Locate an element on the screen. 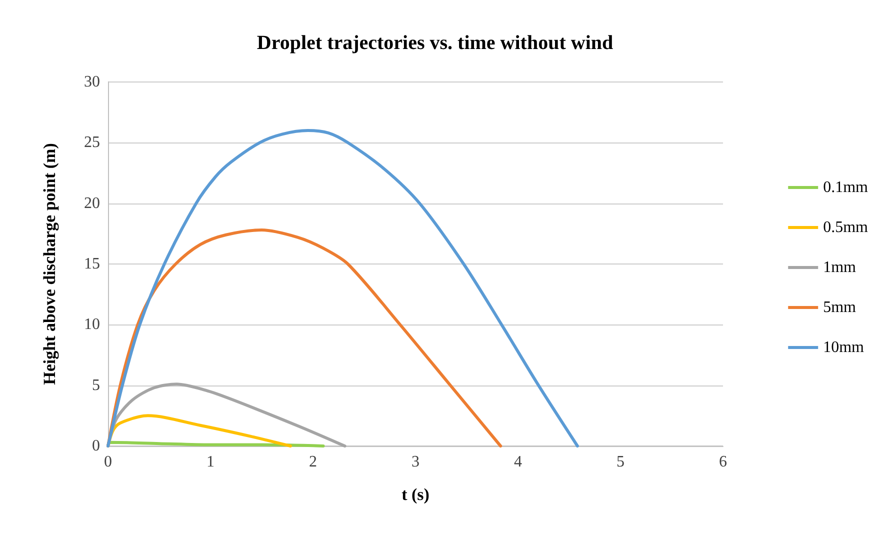 This screenshot has height=535, width=883. y-axis-title: Height above discharge point (m) is located at coordinates (49, 264).